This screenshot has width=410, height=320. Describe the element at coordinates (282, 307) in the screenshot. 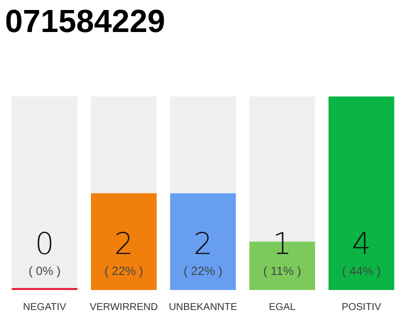

I see `x-tick-label: EGAL` at that location.